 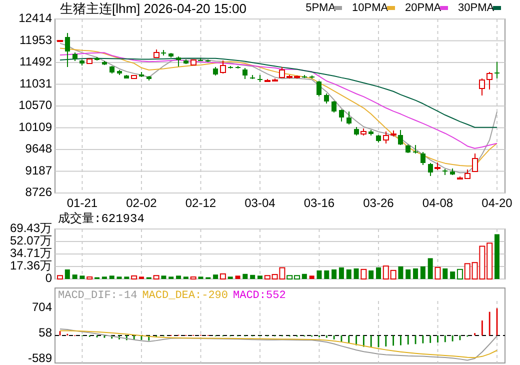 I want to click on x-tick-label: 03-16, so click(x=319, y=203).